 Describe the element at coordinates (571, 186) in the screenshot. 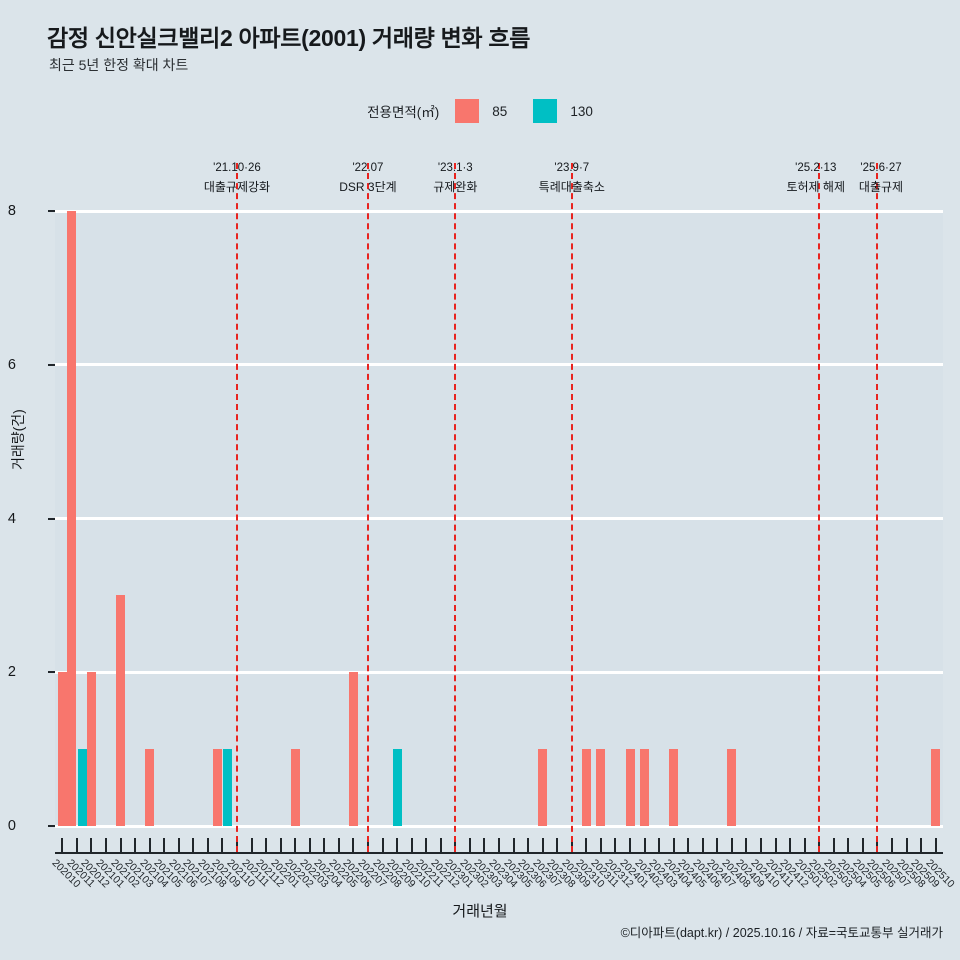

I see `annotation-text: 특례대출축소` at that location.